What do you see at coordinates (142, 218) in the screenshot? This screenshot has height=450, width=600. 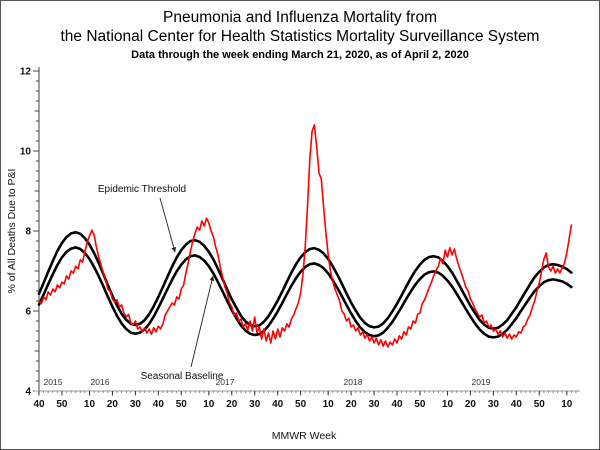 I see `annotation-epidemic-threshold: Epidemic Threshold` at bounding box center [142, 218].